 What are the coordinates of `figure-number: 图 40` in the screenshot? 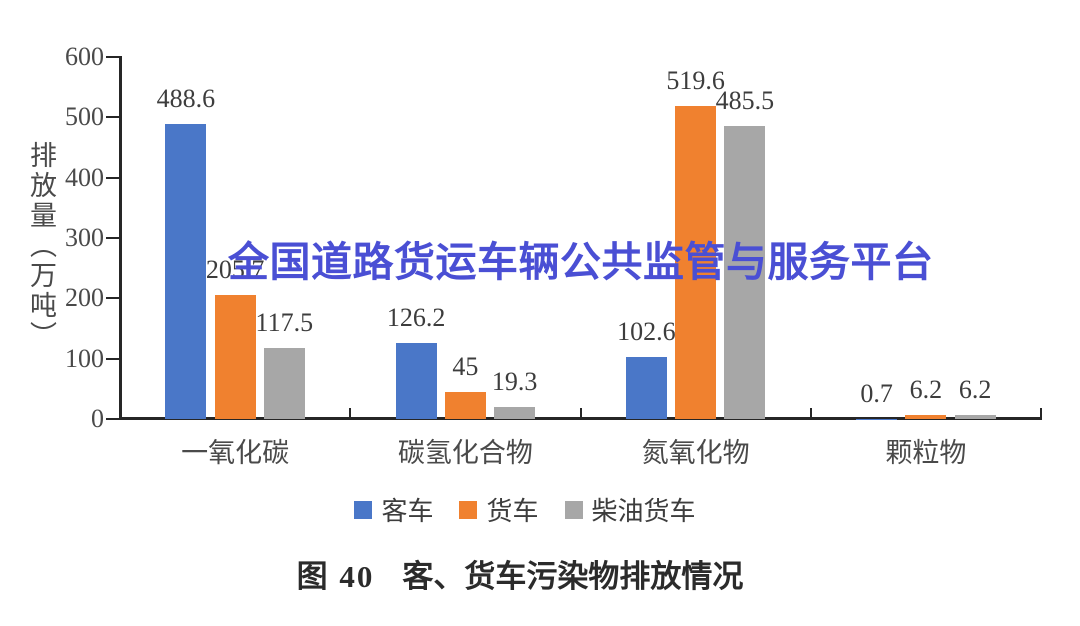 It's located at (335, 576).